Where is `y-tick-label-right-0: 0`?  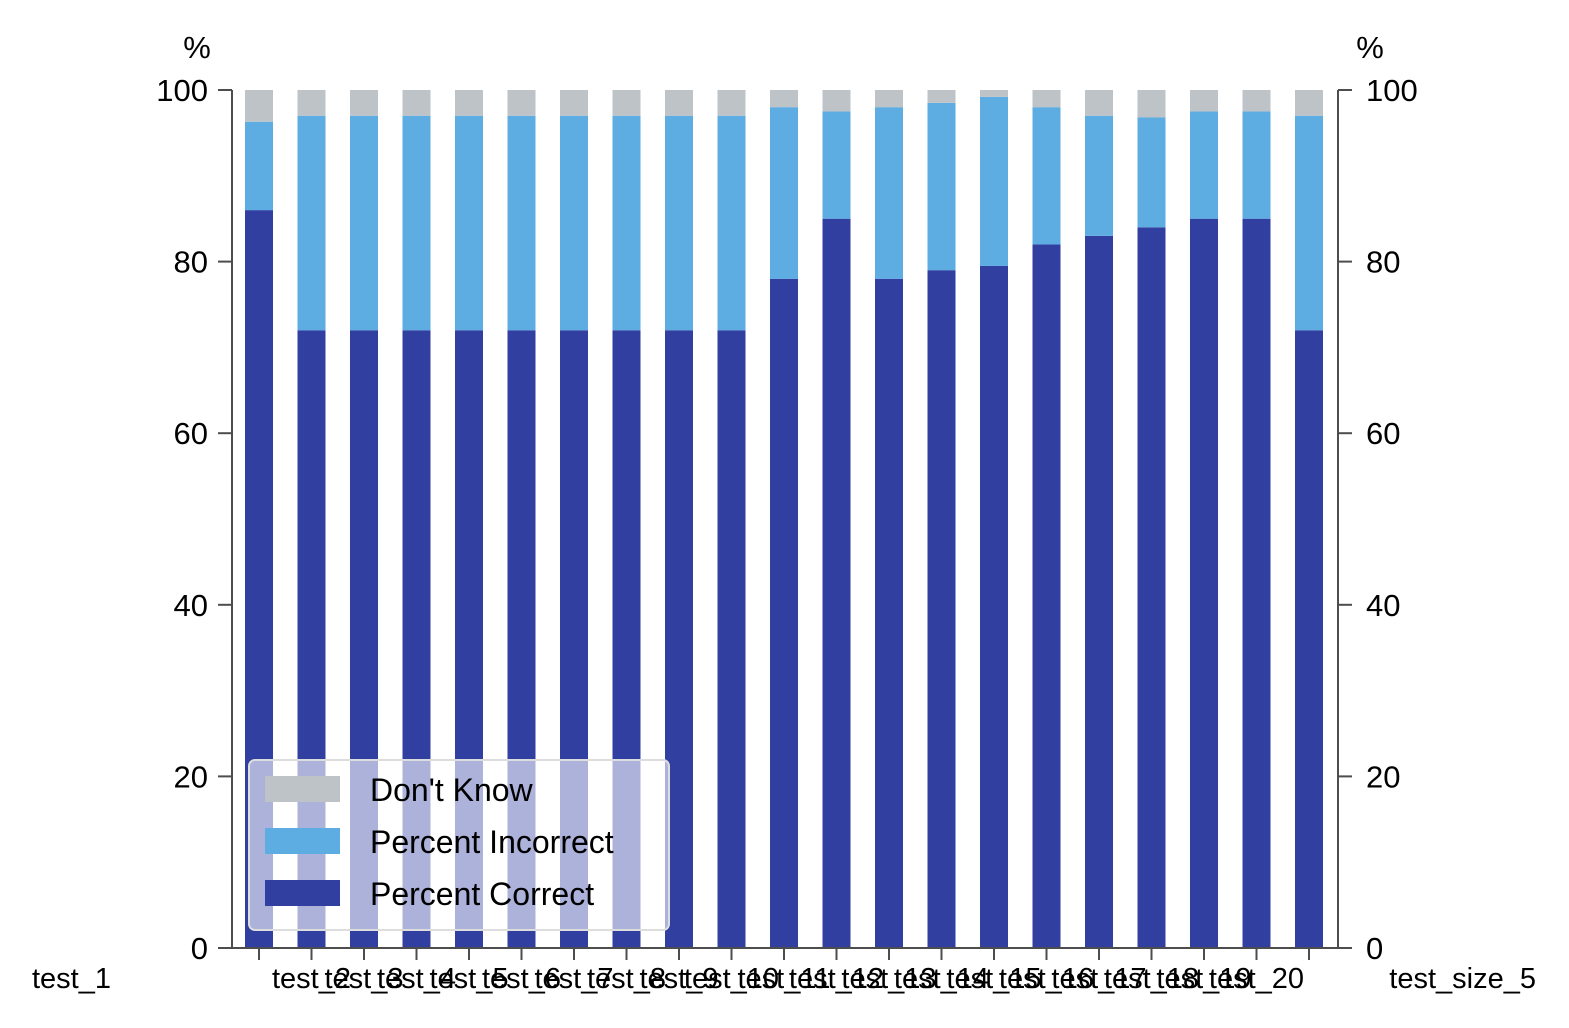
y-tick-label-right-0: 0 is located at coordinates (1374, 948).